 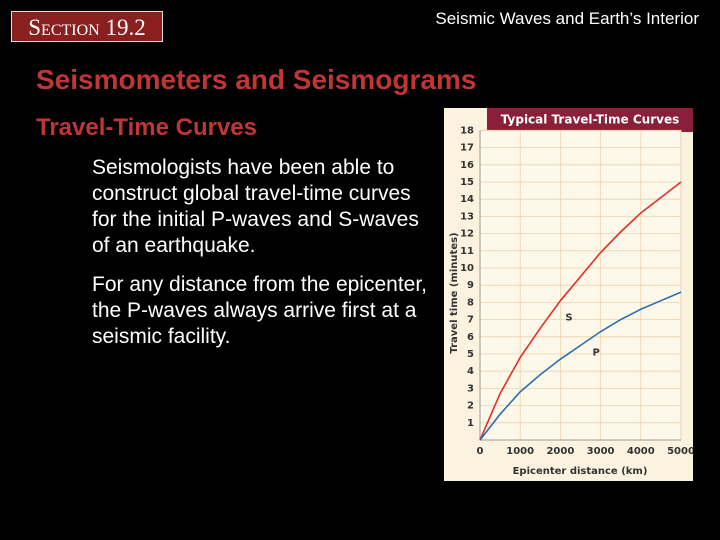 I want to click on y-tick-label: 11, so click(x=467, y=251).